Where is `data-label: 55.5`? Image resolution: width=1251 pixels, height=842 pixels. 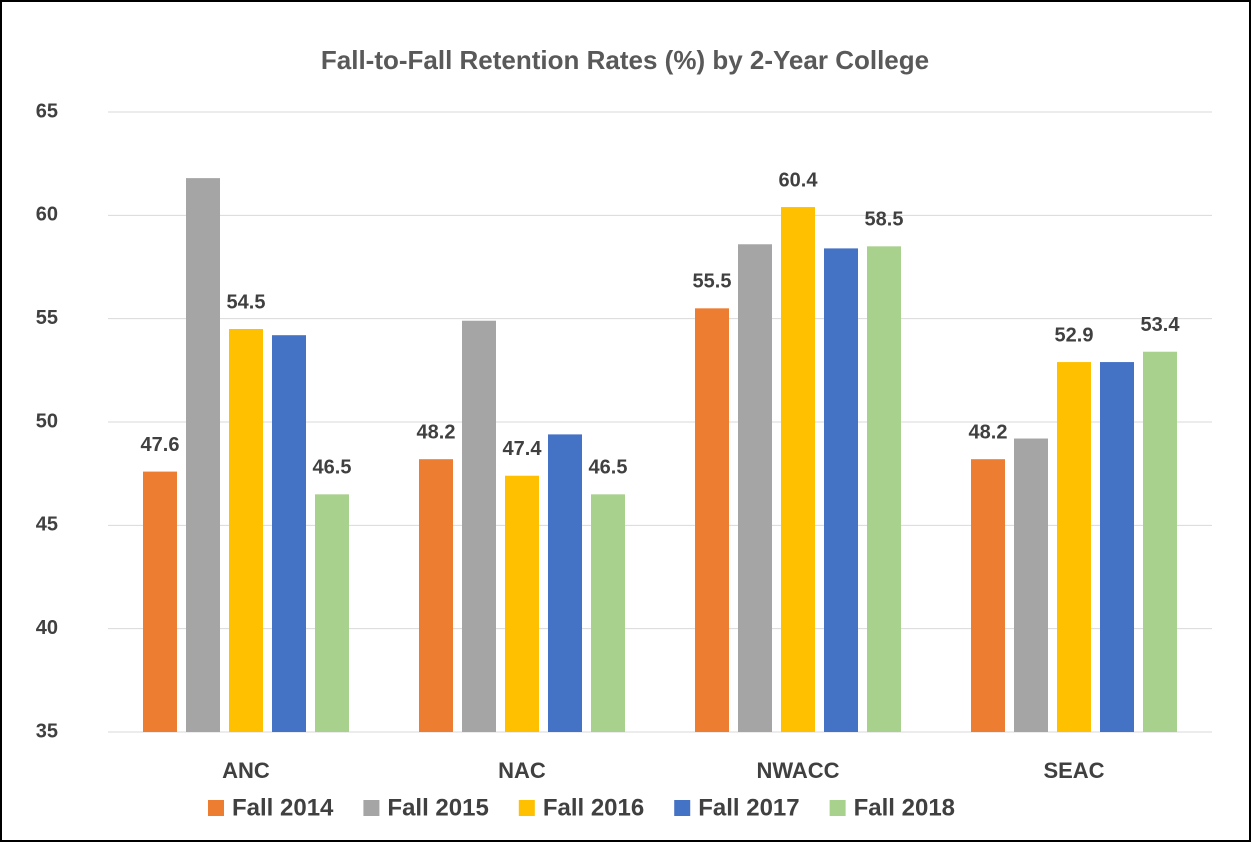 data-label: 55.5 is located at coordinates (712, 282).